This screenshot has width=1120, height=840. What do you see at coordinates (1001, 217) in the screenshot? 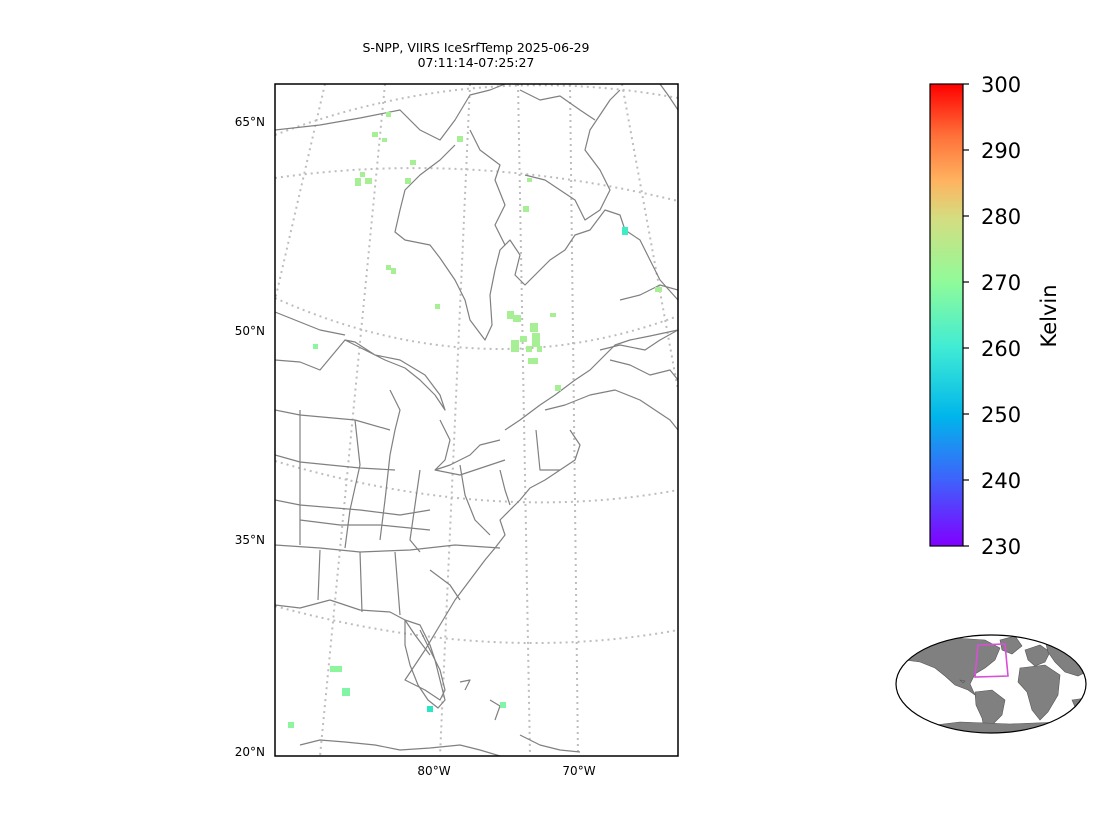
I see `colorbar-tick-280: 280` at bounding box center [1001, 217].